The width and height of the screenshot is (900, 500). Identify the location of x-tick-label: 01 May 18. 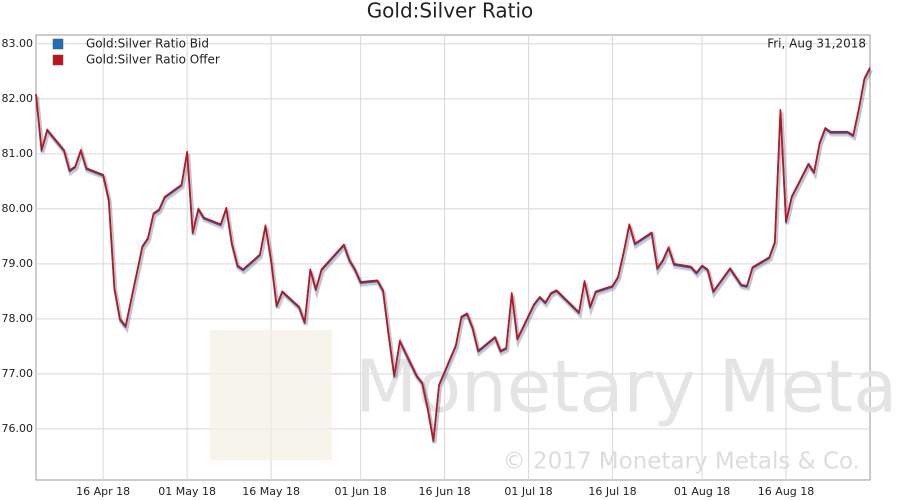
(187, 491).